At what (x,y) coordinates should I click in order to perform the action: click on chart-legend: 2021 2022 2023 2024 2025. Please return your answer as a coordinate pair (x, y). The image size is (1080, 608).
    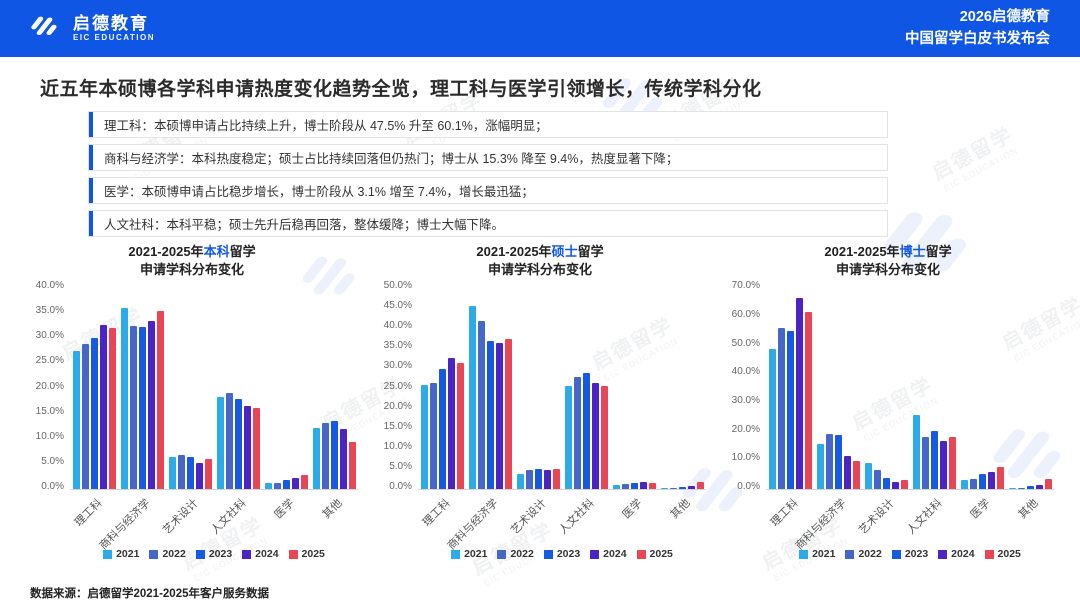
    Looking at the image, I should click on (910, 554).